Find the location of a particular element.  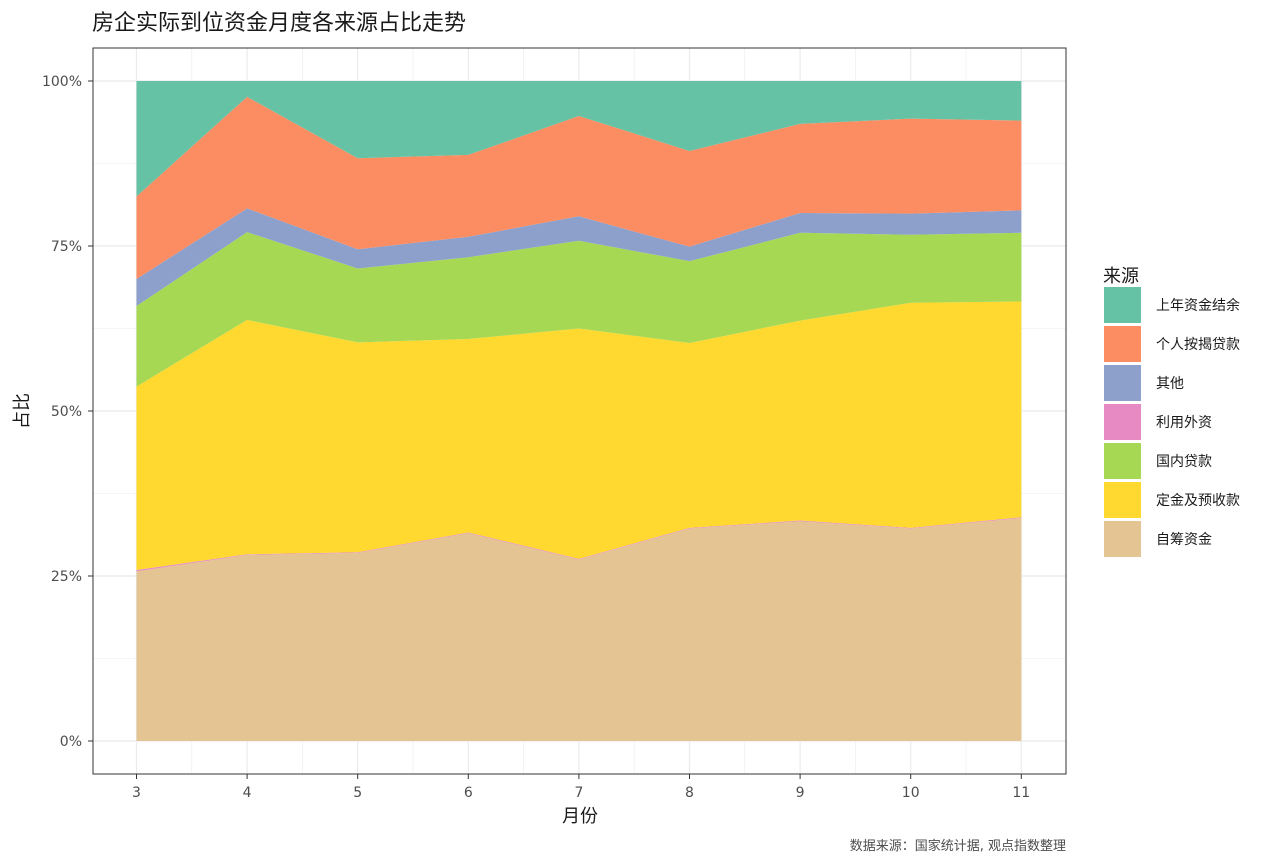

x-axis: 3 4 5 6 7 8 9 10 11 is located at coordinates (581, 787).